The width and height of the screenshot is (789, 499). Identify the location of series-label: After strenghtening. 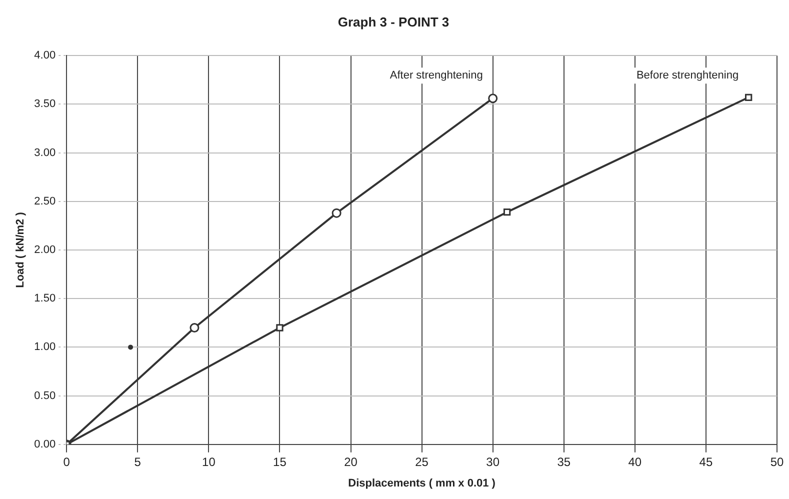
(436, 76).